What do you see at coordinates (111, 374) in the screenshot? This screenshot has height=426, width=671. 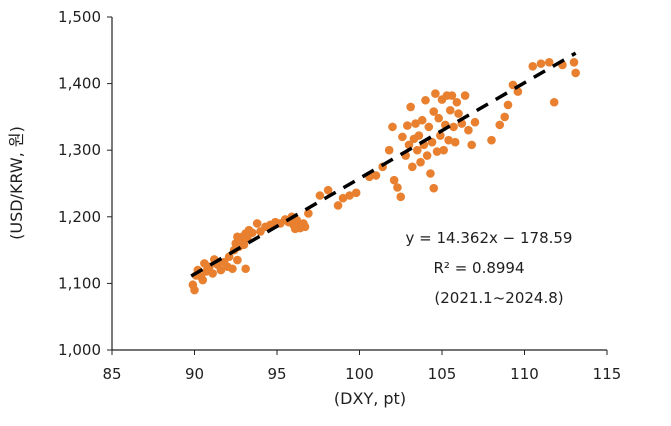 I see `x-tick-label: 85` at bounding box center [111, 374].